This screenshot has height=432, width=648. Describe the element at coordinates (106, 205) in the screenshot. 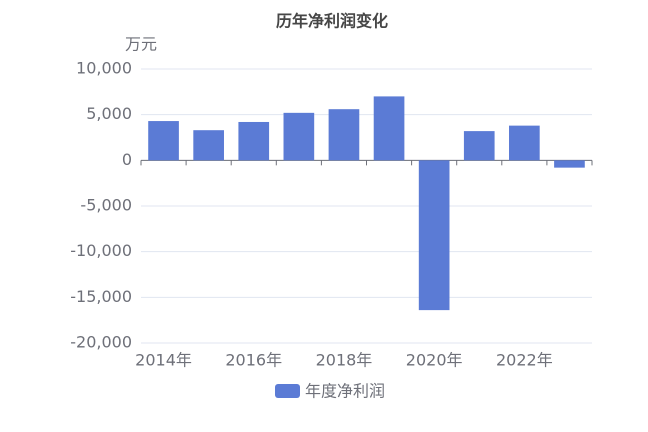

I see `y-tick-label: -5,000` at that location.